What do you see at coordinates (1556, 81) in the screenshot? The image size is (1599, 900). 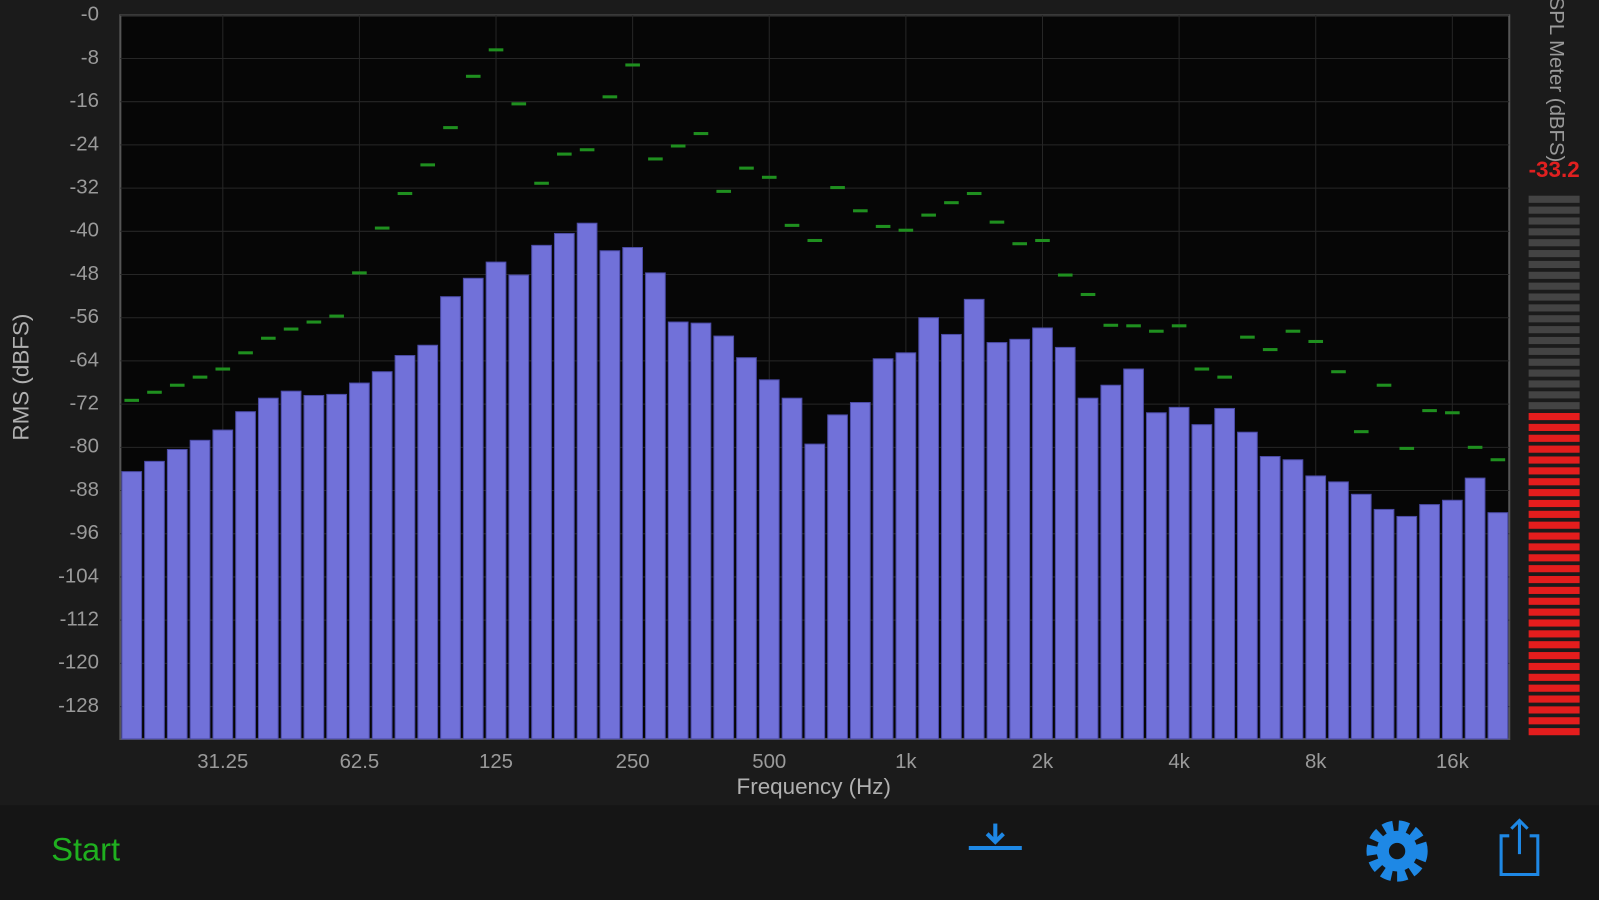 I see `meter-title: SPL Meter (dBFS)` at bounding box center [1556, 81].